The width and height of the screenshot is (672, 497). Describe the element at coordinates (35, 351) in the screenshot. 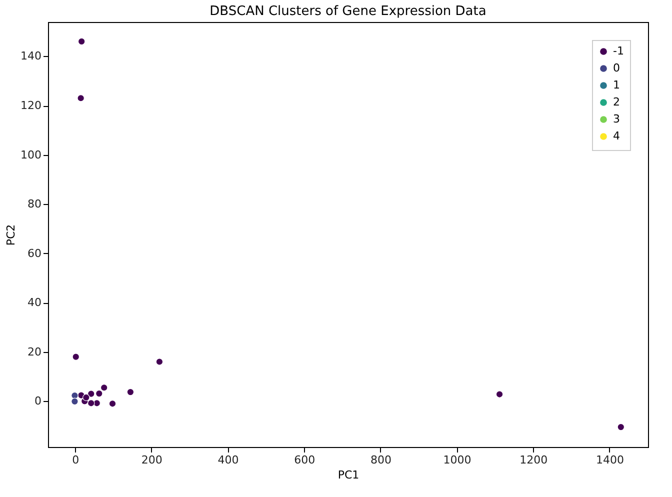

I see `y-tick-label: 20` at that location.